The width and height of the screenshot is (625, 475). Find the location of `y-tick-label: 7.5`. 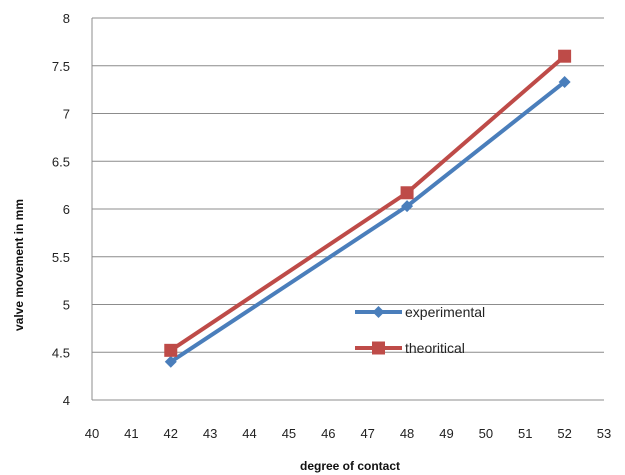

y-tick-label: 7.5 is located at coordinates (61, 66).